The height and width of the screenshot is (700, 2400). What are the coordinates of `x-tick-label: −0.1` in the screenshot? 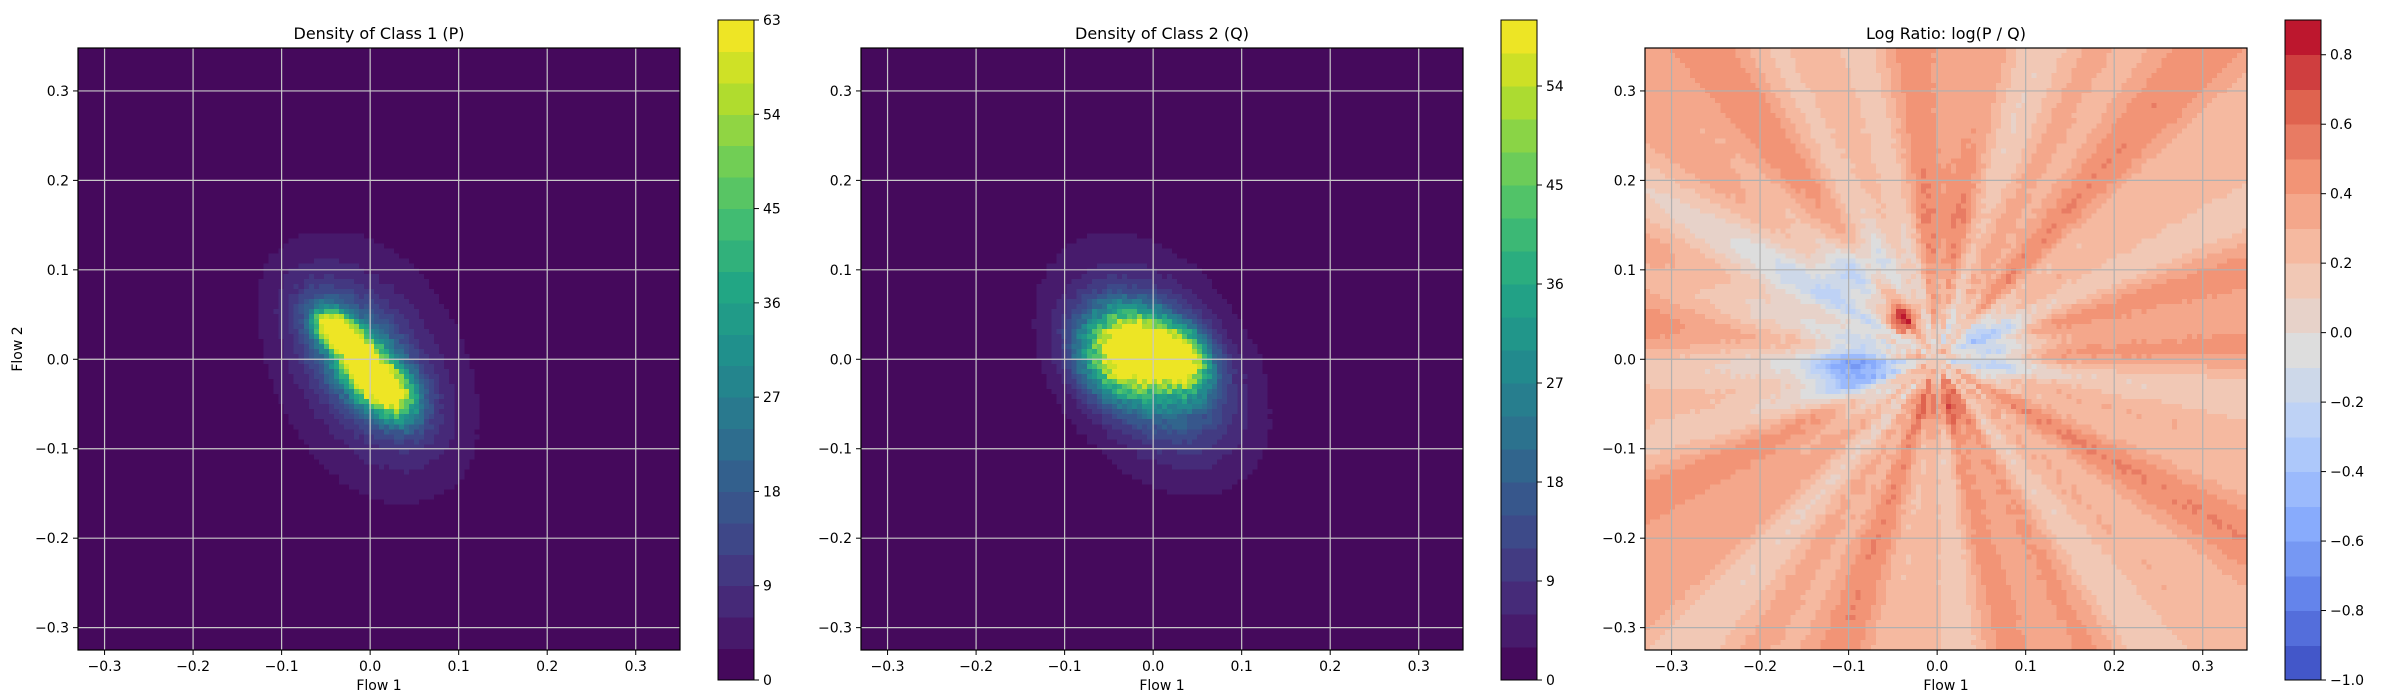 It's located at (282, 667).